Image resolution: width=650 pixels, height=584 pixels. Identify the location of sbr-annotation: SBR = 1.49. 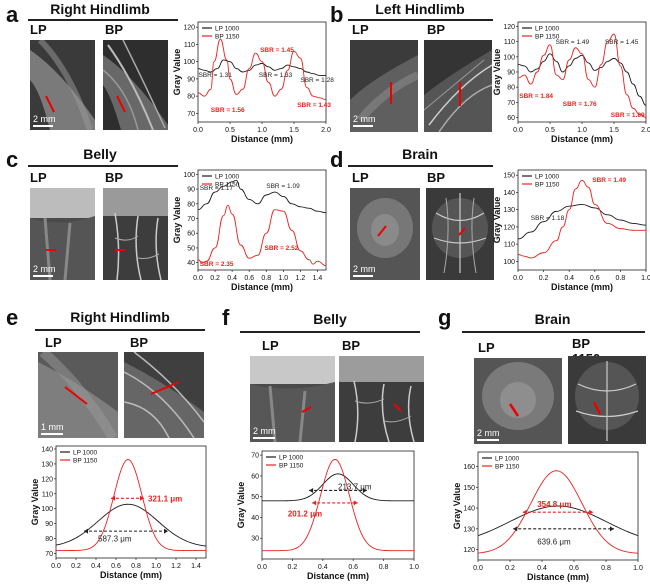
(573, 42).